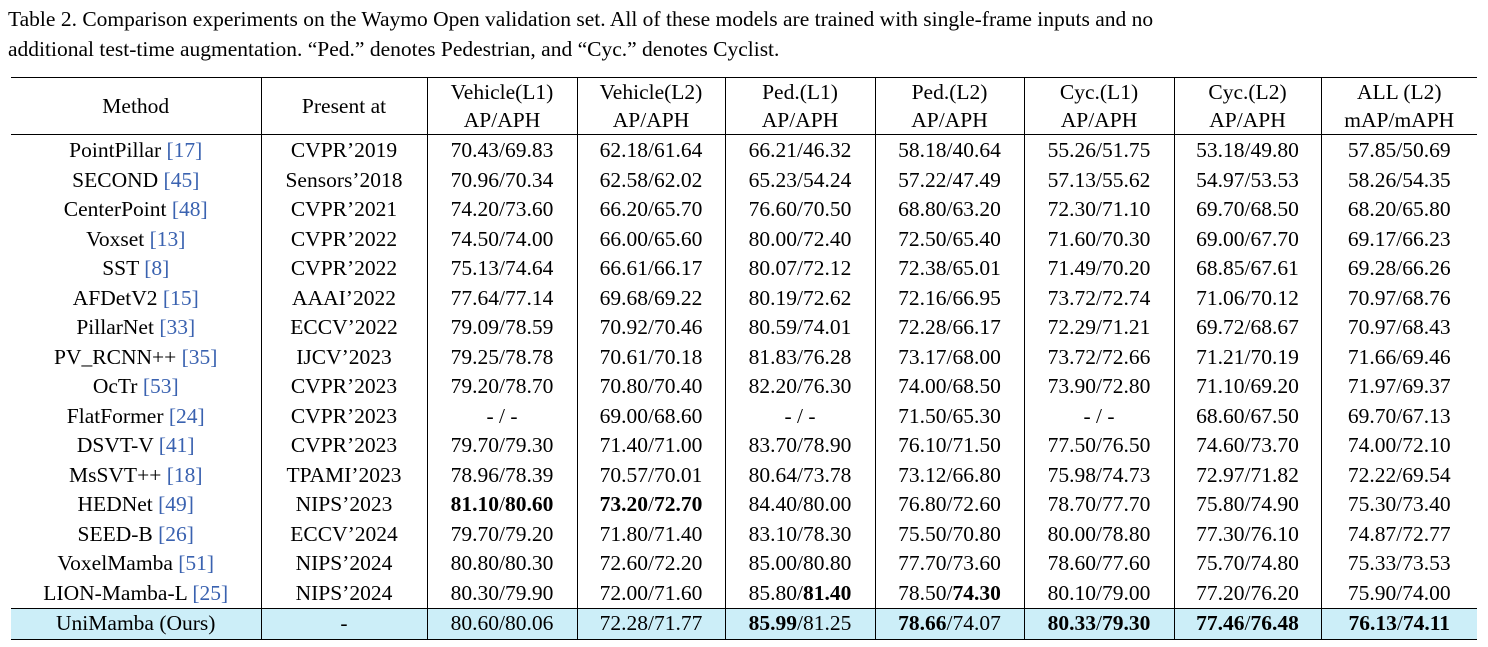 This screenshot has width=1488, height=647. What do you see at coordinates (650, 298) in the screenshot?
I see `value-cell: 69.68/69.22` at bounding box center [650, 298].